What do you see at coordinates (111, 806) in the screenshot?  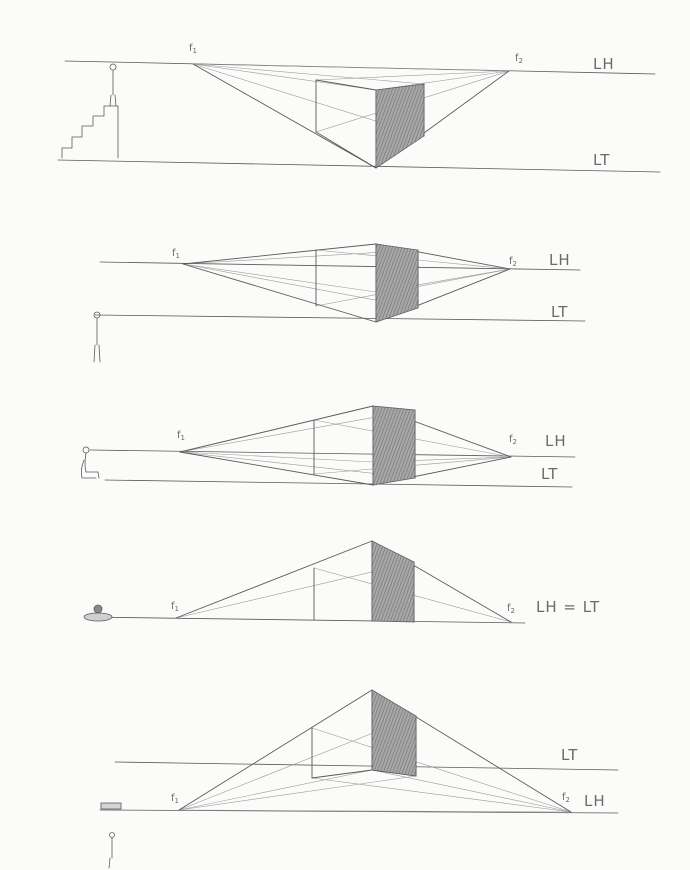 I see `box-icon` at bounding box center [111, 806].